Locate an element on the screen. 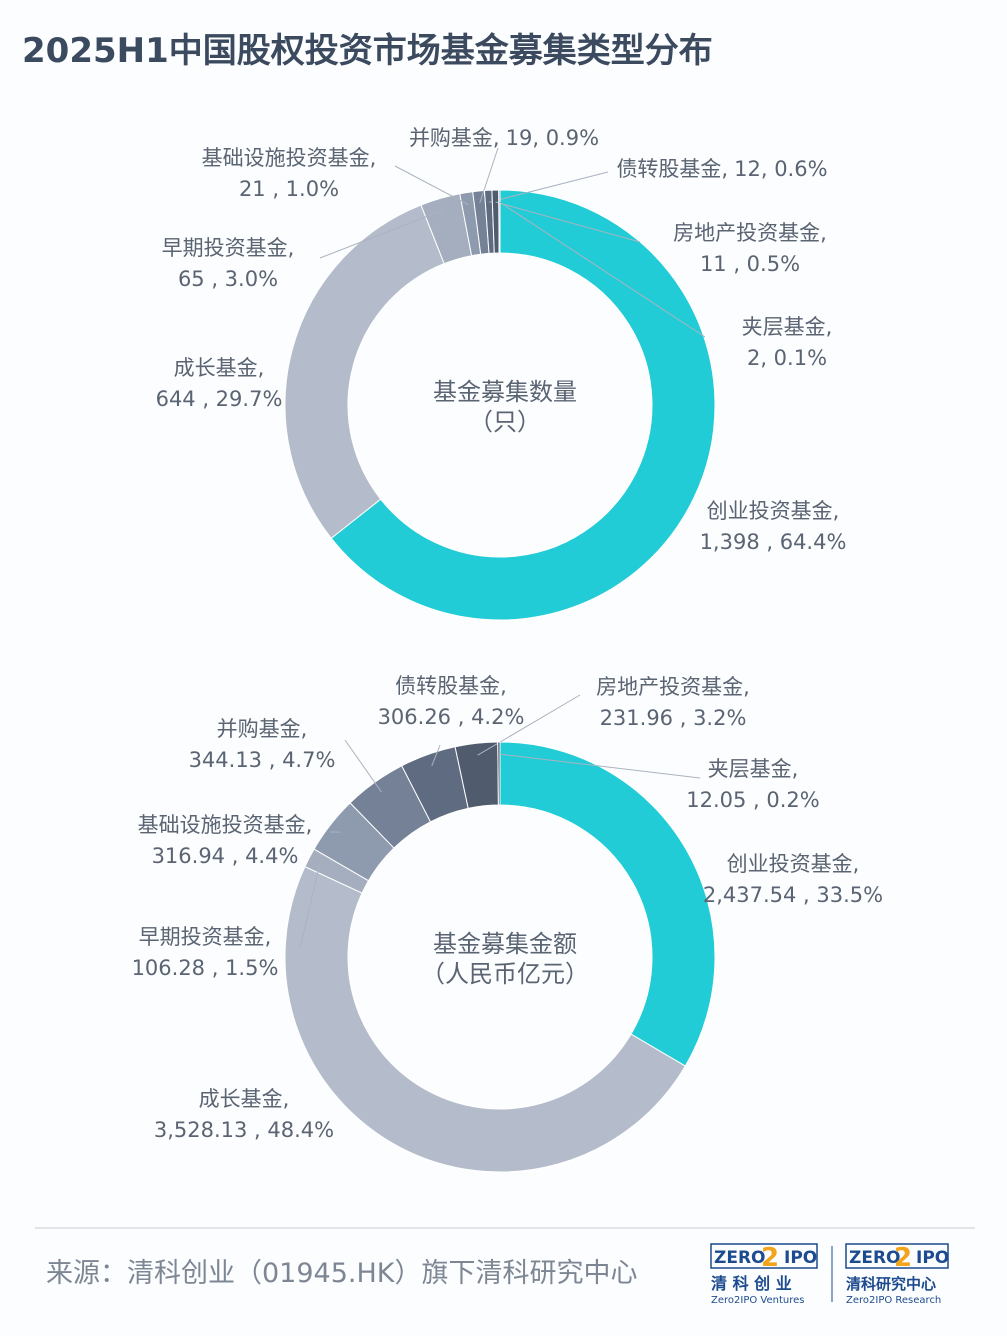  value-label: 12, 0.6% is located at coordinates (780, 169).